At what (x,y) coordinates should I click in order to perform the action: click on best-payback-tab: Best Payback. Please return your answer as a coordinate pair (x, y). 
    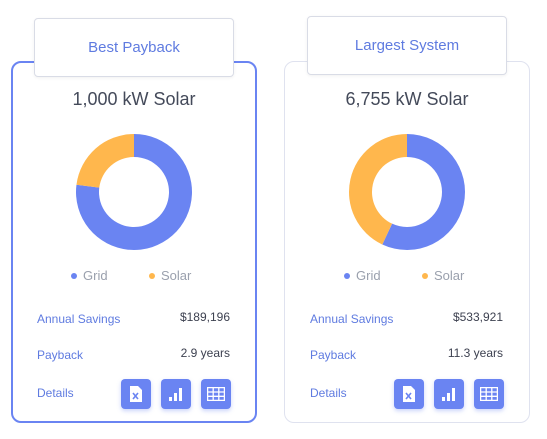
    Looking at the image, I should click on (134, 47).